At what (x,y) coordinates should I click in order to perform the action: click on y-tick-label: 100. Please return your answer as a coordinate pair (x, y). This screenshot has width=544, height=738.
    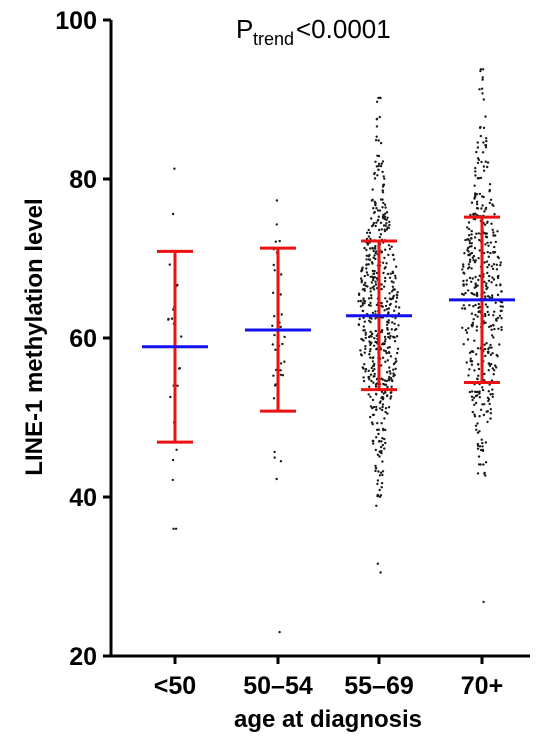
    Looking at the image, I should click on (76, 21).